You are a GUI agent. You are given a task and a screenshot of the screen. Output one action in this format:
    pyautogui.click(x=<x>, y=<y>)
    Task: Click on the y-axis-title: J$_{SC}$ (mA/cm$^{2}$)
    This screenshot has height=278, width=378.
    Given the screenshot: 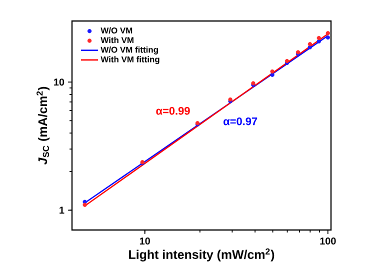 What is the action you would take?
    pyautogui.click(x=43, y=125)
    